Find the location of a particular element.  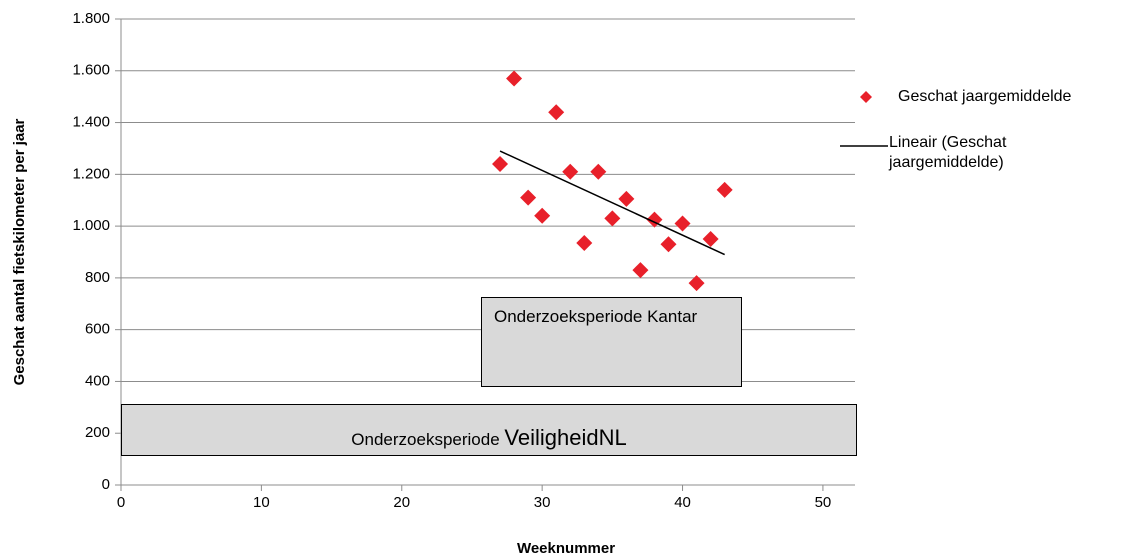

x-tick-label: 0 is located at coordinates (121, 502).